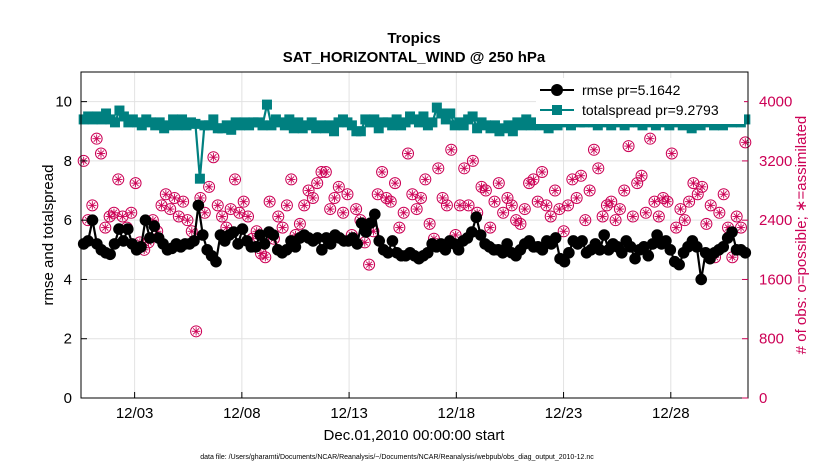 The height and width of the screenshot is (470, 830). What do you see at coordinates (68, 161) in the screenshot?
I see `y-tick-label: 8` at bounding box center [68, 161].